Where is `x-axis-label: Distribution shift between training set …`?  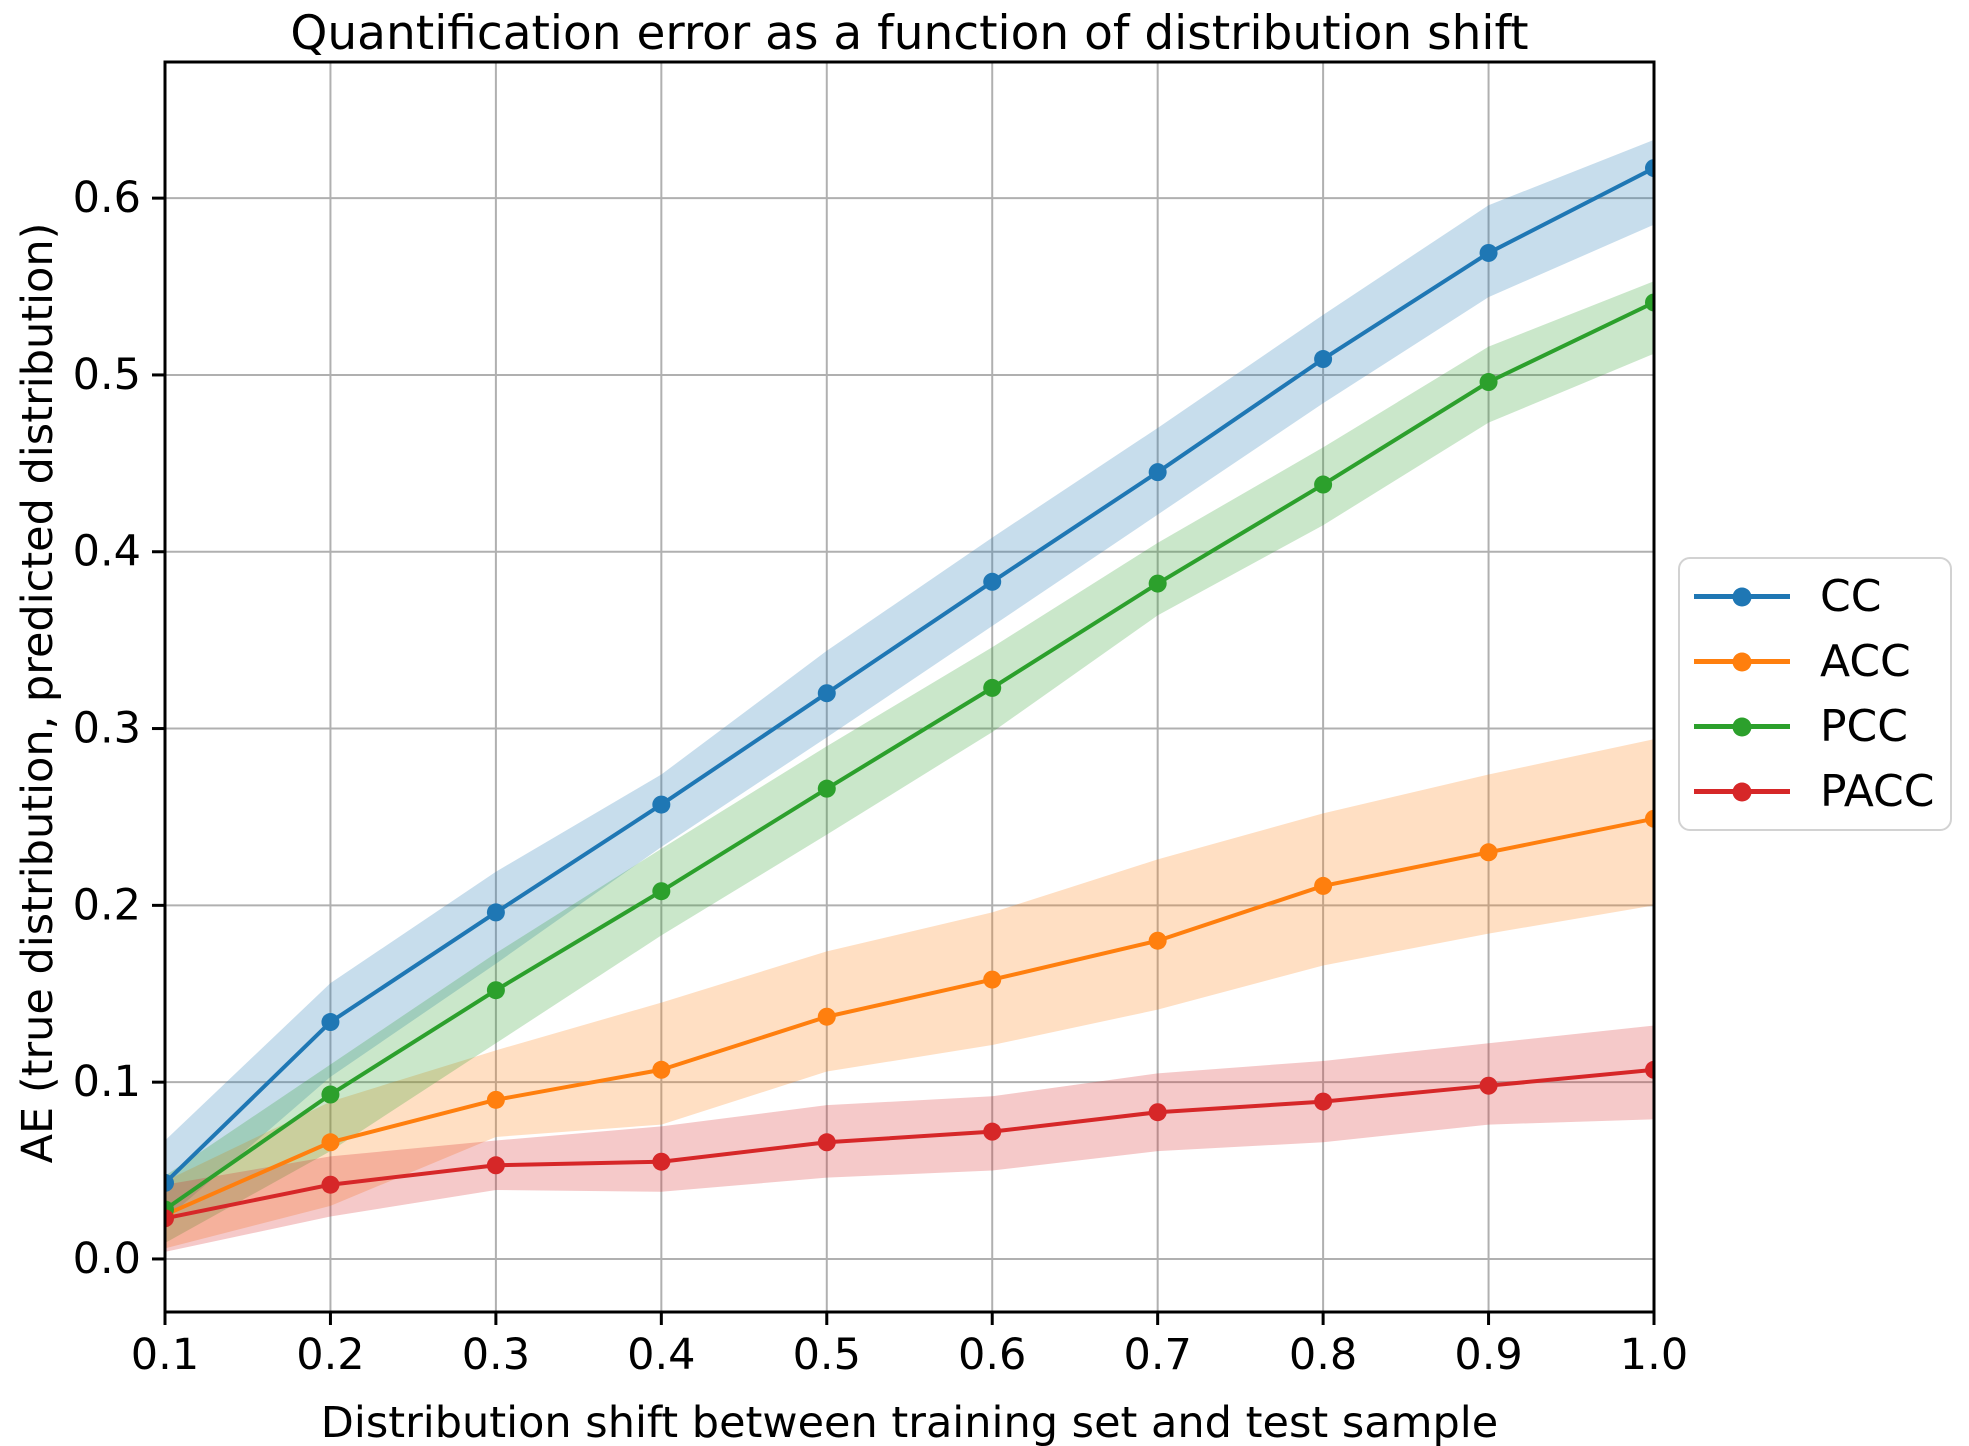
x-axis-label: Distribution shift between training set … is located at coordinates (909, 1422).